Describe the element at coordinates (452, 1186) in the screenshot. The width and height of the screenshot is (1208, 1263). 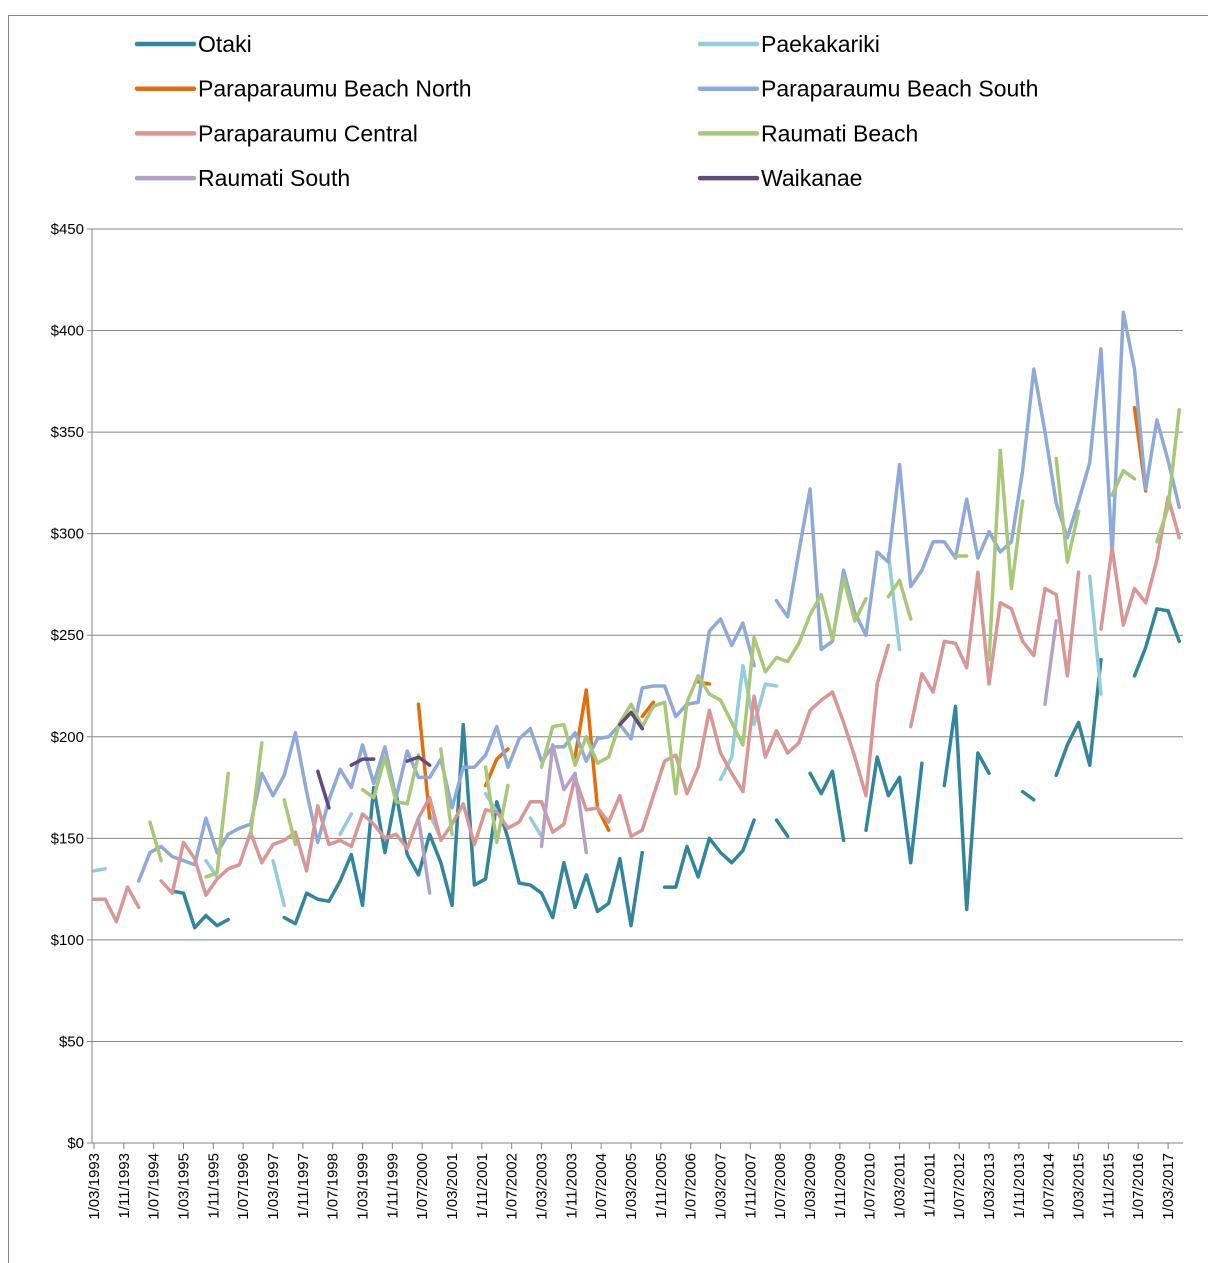
I see `x-tick-label: 1/03/2001` at that location.